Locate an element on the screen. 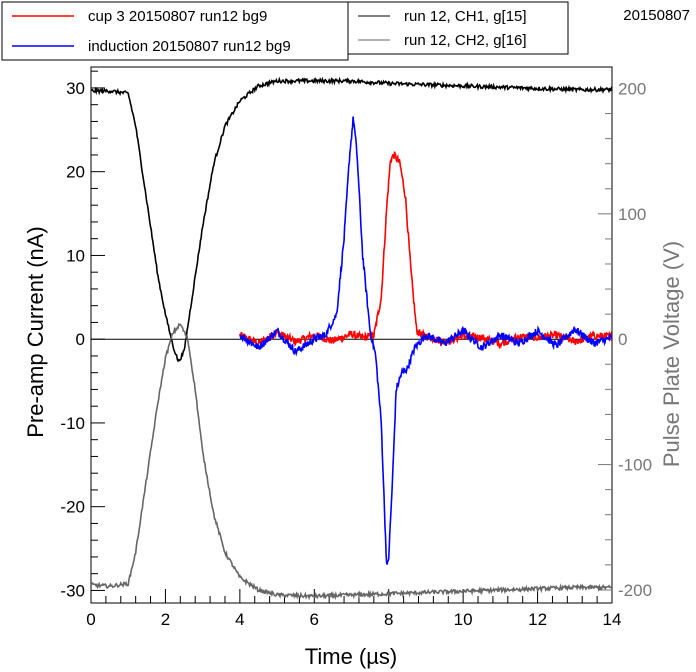  y-left-tick-label: -10 is located at coordinates (72, 423).